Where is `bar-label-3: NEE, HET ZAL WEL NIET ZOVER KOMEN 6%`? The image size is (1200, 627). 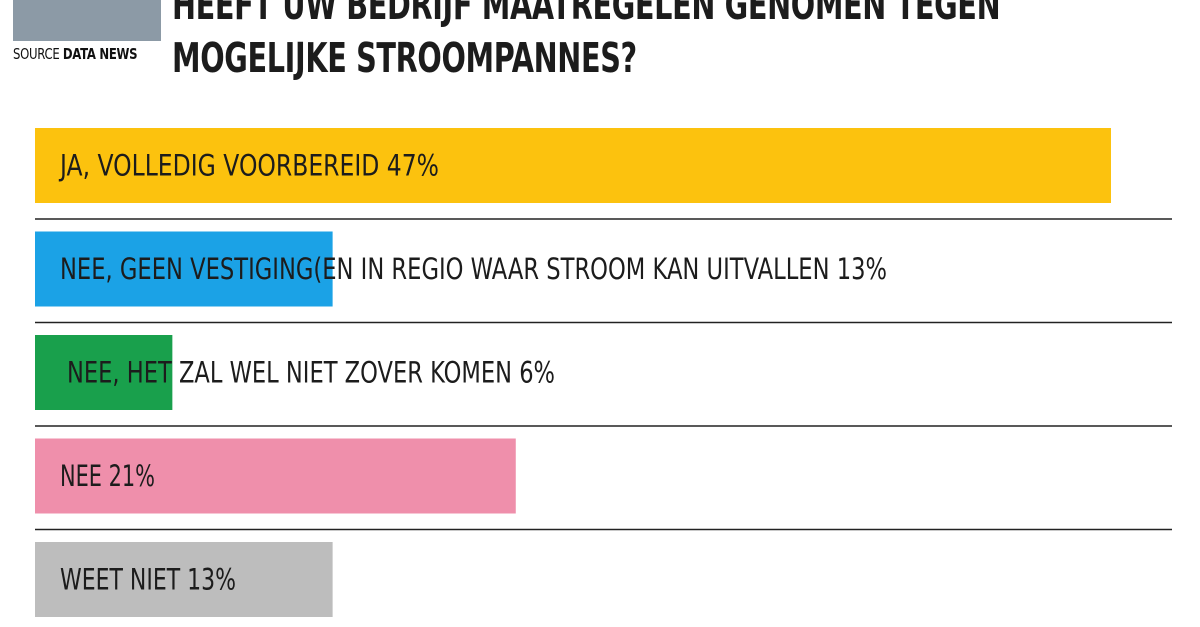 bar-label-3: NEE, HET ZAL WEL NIET ZOVER KOMEN 6% is located at coordinates (311, 373).